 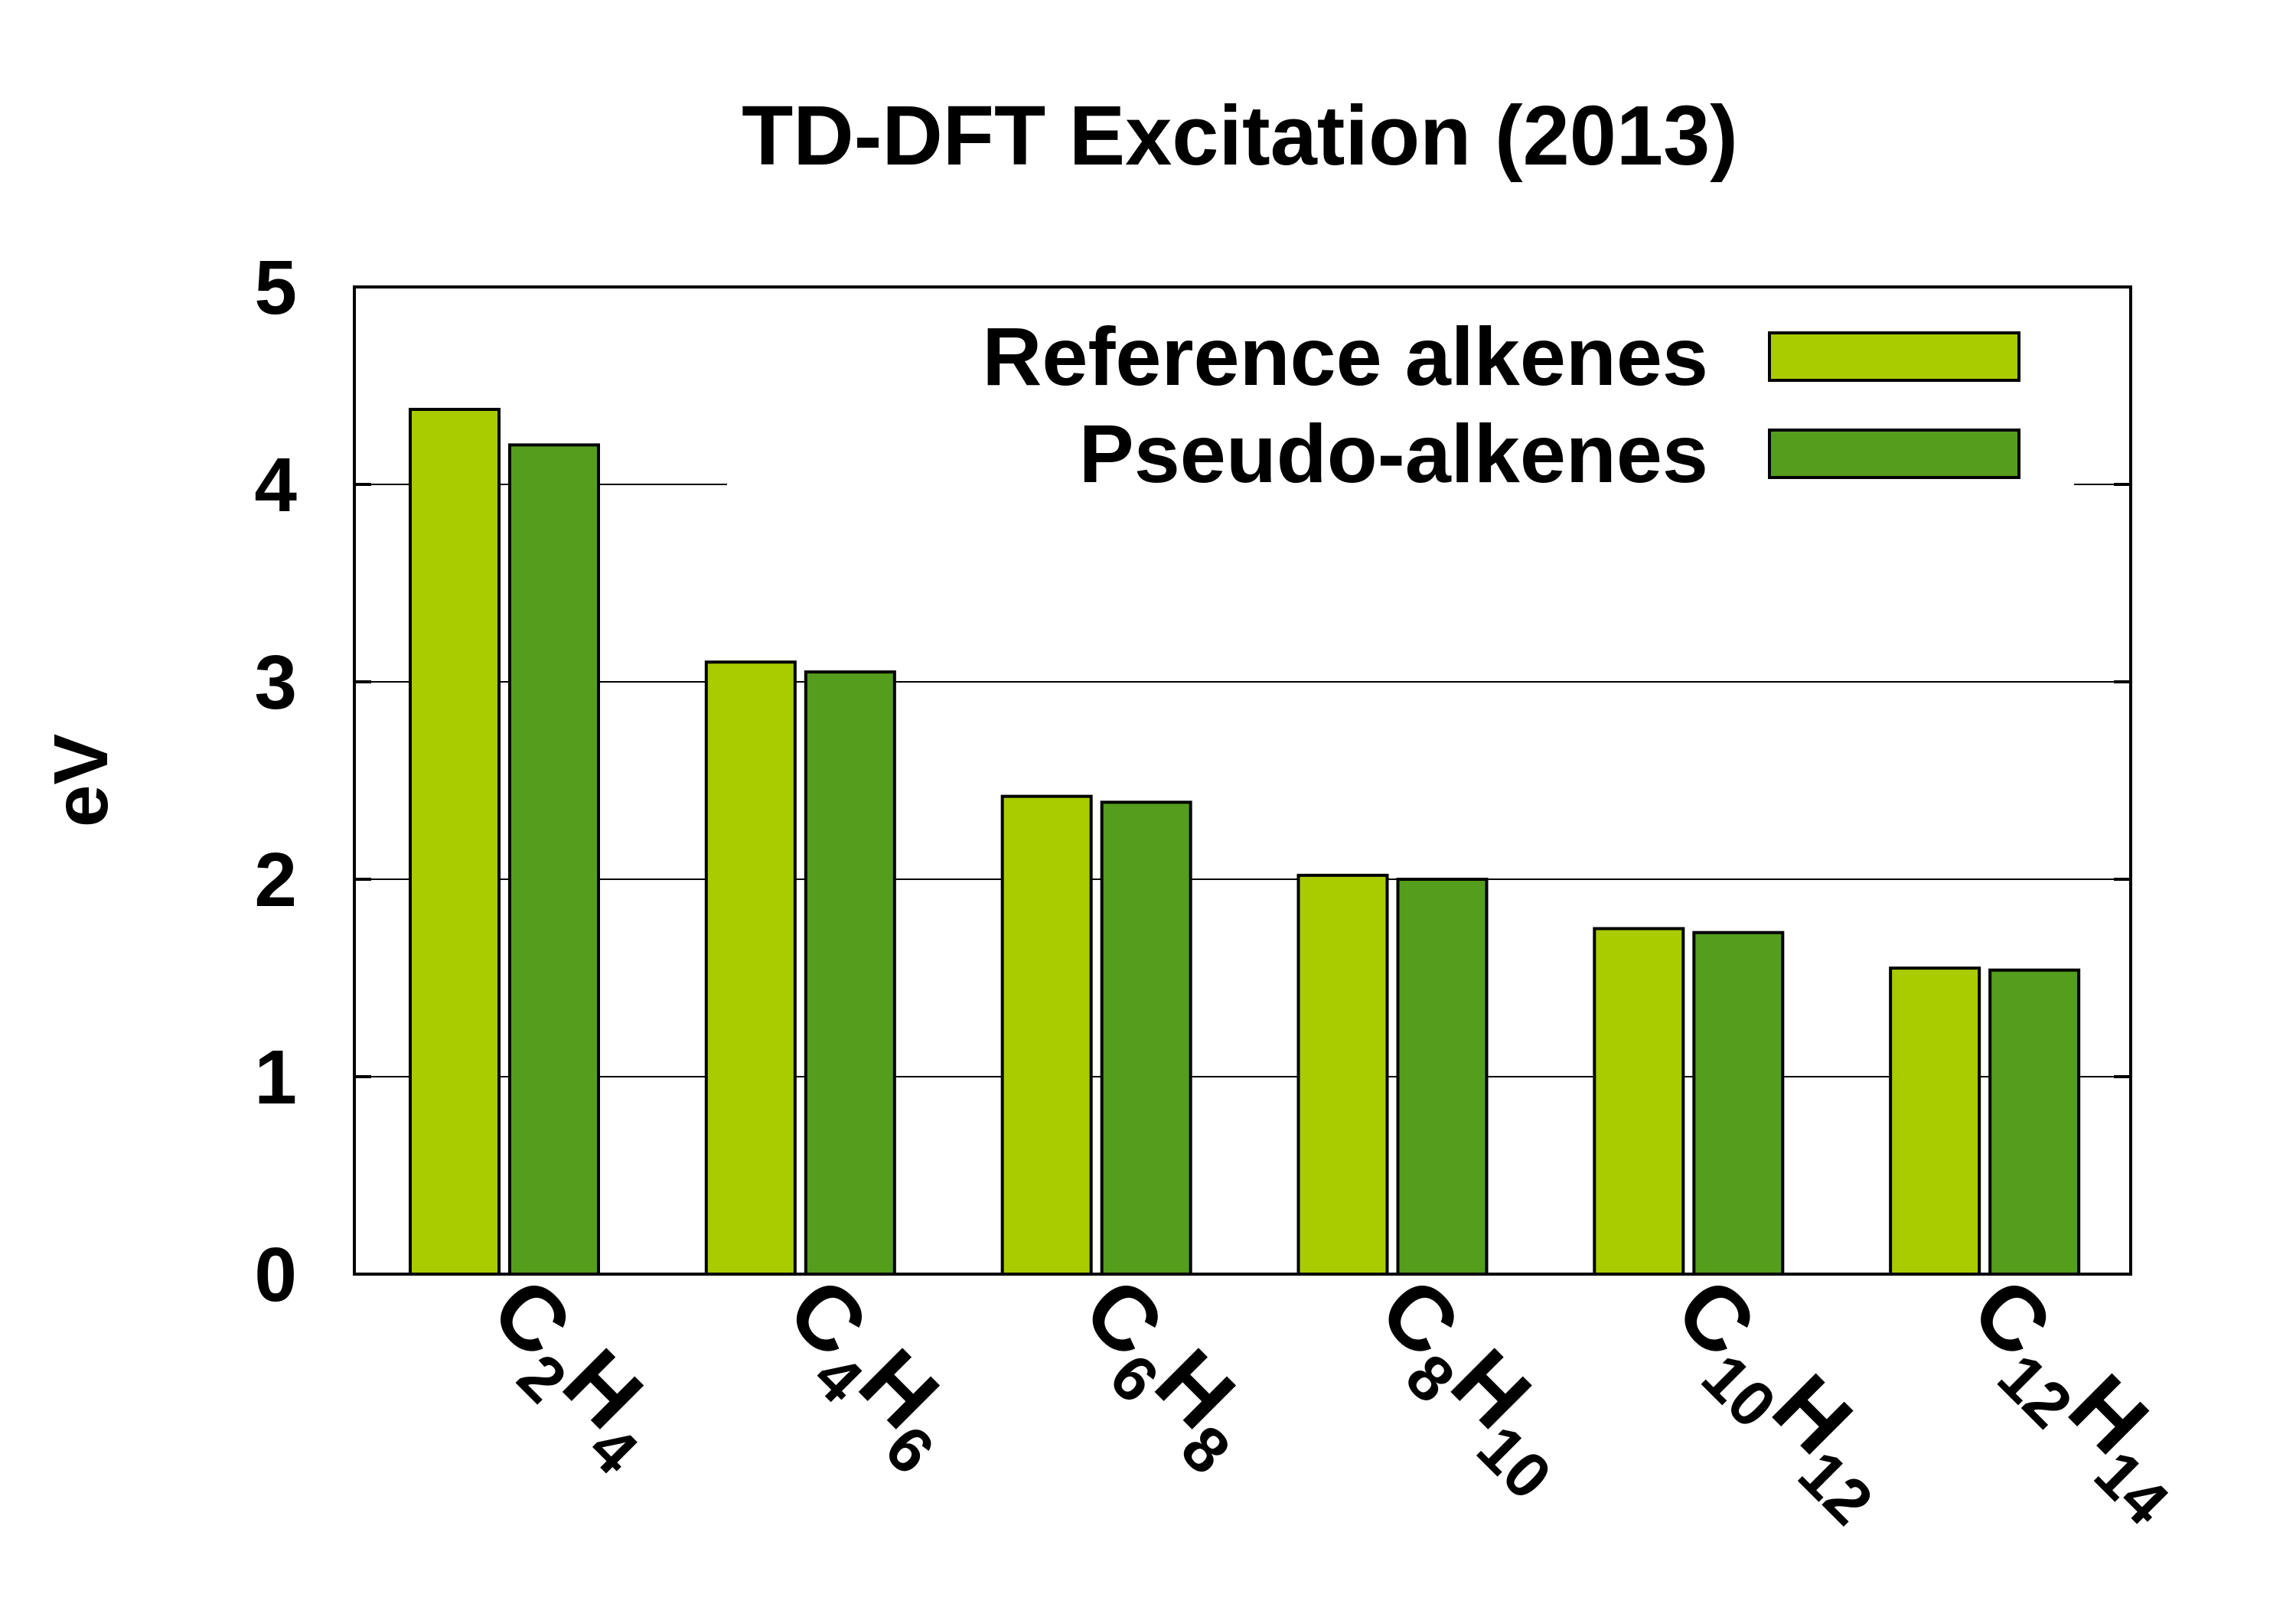 I want to click on y-tick-label: 5, so click(x=275, y=288).